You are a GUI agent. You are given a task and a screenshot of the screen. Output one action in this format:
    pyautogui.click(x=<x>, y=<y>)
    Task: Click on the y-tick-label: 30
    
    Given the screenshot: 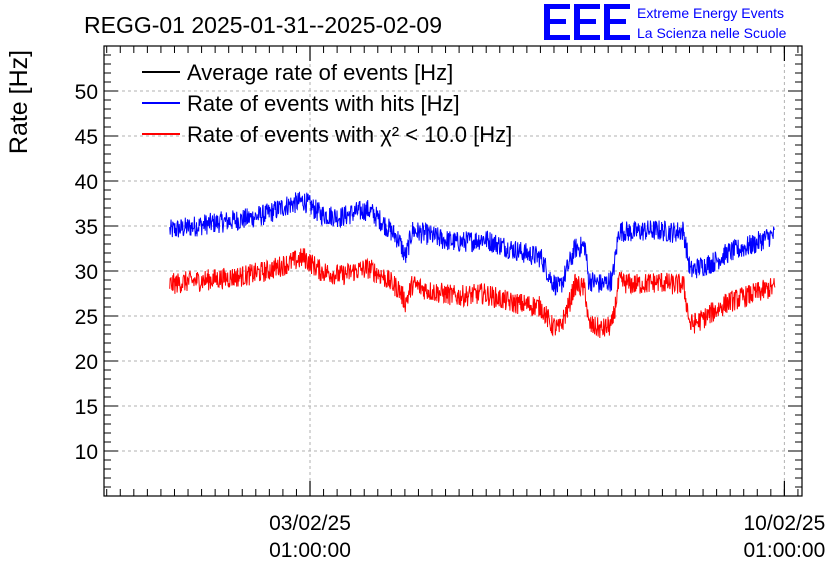 What is the action you would take?
    pyautogui.click(x=86, y=272)
    